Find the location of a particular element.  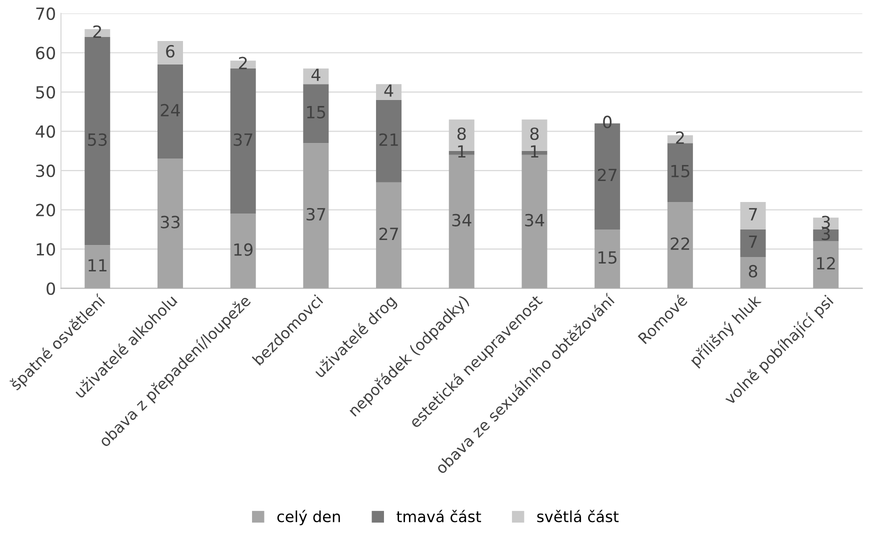

data-label: 24 is located at coordinates (170, 110).